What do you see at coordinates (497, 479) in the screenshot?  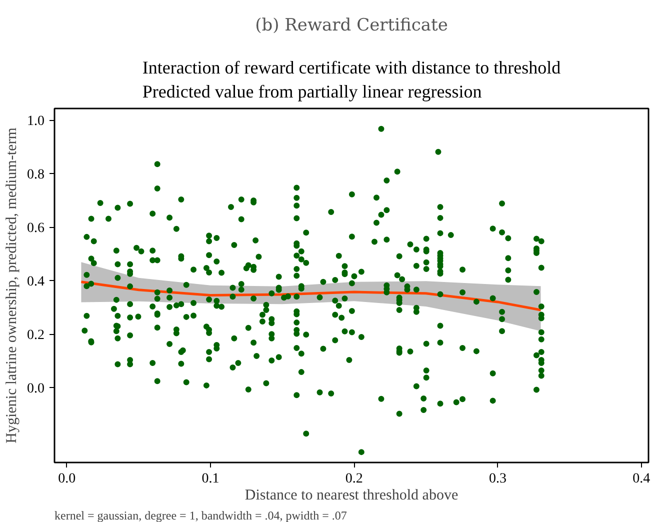 I see `x-tick-label: 0.3` at bounding box center [497, 479].